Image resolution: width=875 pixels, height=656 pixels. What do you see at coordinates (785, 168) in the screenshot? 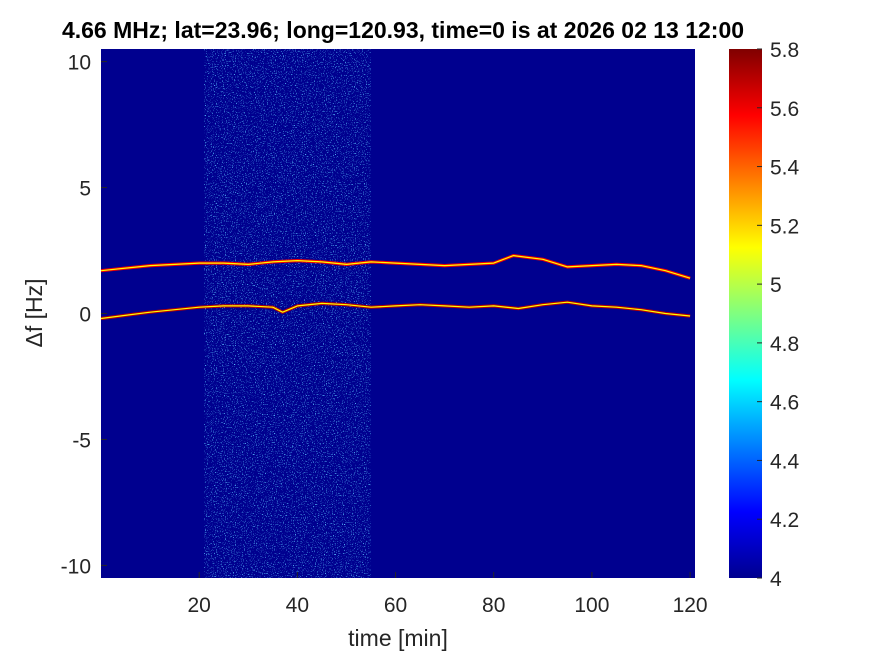
I see `colorbar-tick-label: 5.4` at bounding box center [785, 168].